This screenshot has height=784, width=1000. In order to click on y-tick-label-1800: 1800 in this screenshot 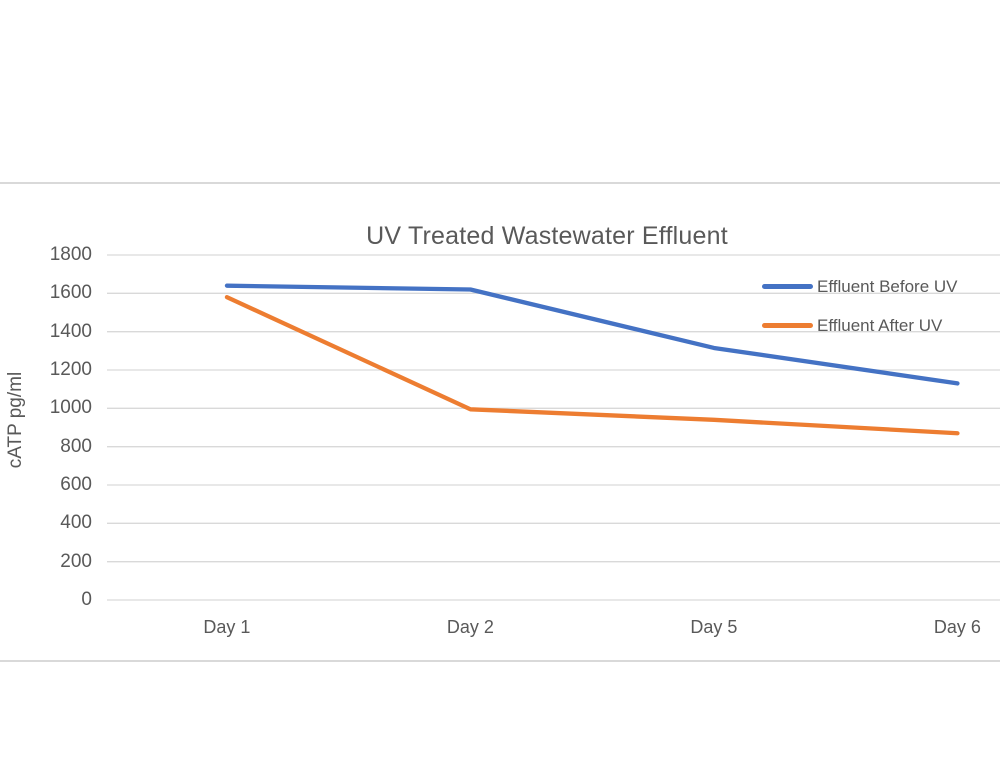, I will do `click(70, 254)`.